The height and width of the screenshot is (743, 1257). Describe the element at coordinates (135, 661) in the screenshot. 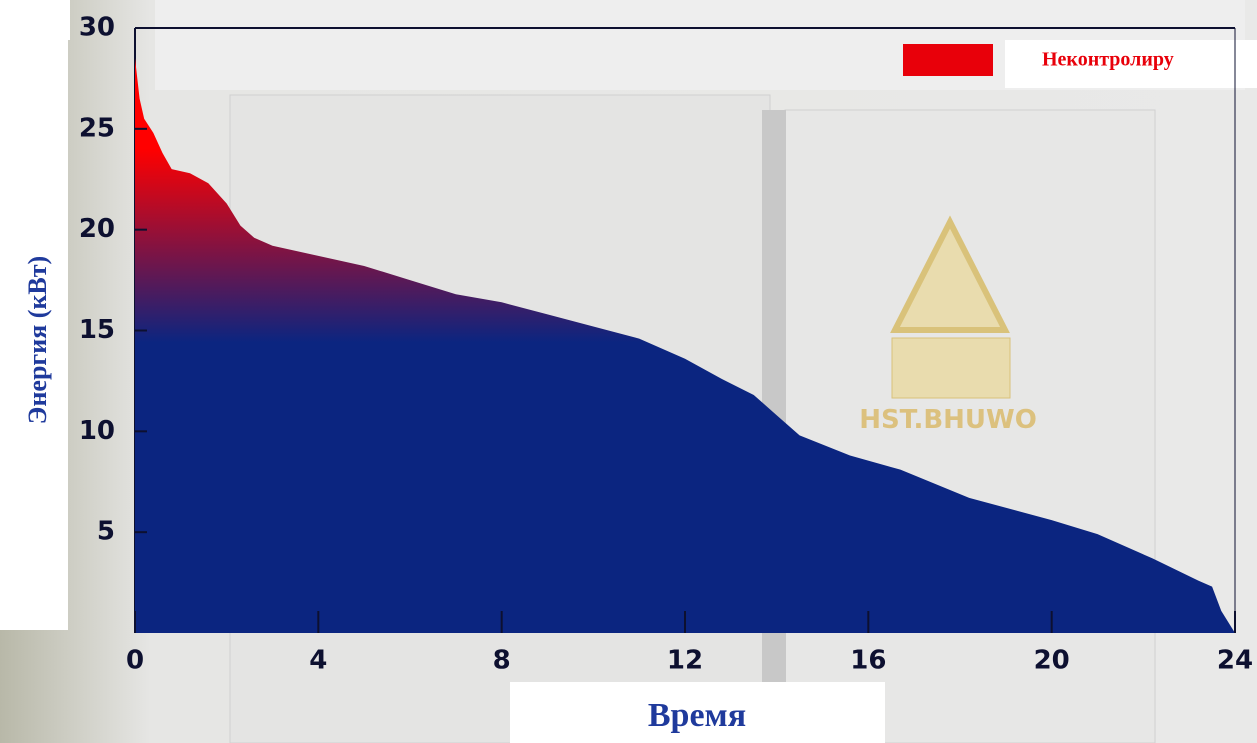

I see `x-tick-label: 0` at that location.